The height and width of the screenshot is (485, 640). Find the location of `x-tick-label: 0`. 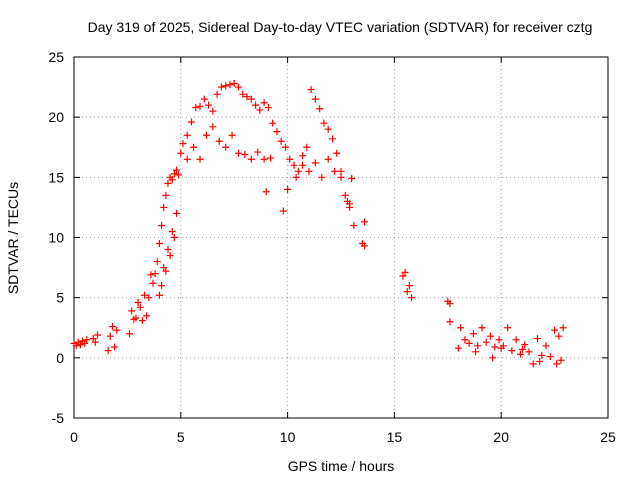

x-tick-label: 0 is located at coordinates (74, 437).